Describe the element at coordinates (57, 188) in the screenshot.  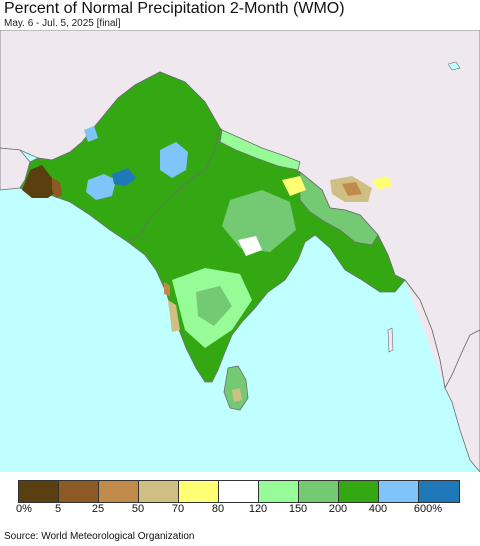
I see `dry-patch-west-edge` at that location.